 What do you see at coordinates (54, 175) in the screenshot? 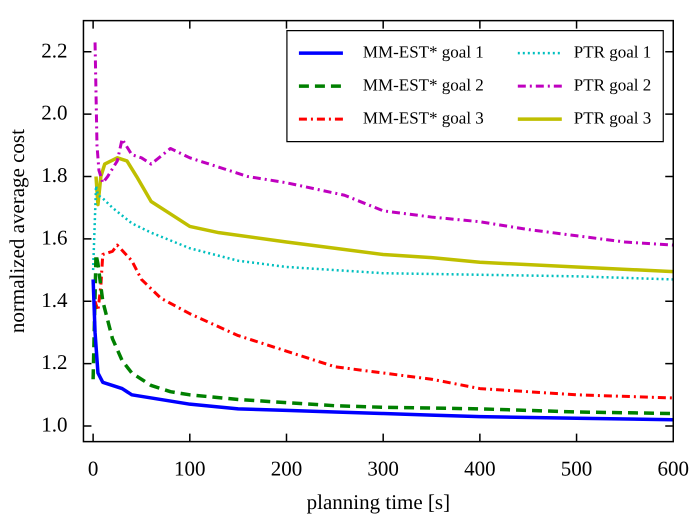
I see `y-tick-label: 1.8` at bounding box center [54, 175].